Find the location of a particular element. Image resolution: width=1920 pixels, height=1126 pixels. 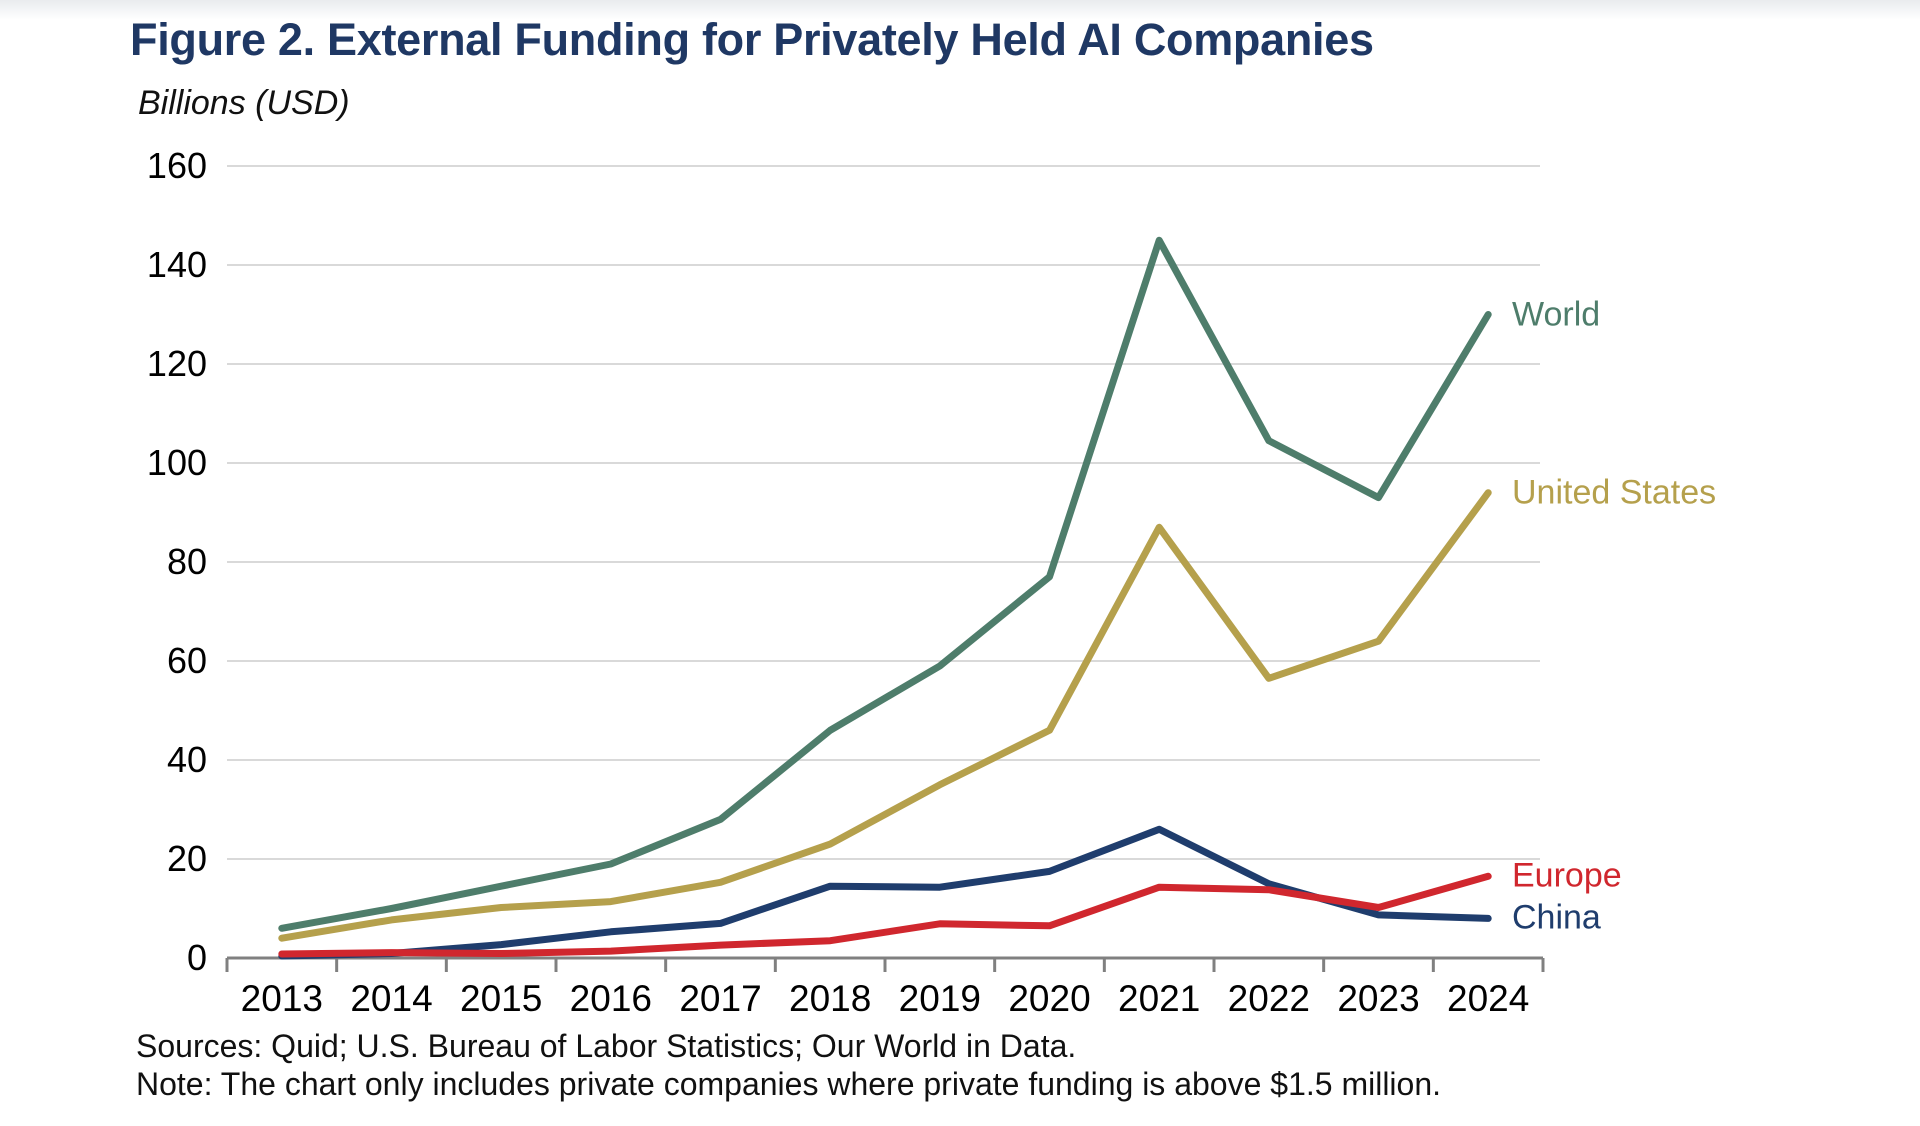

series-line-china is located at coordinates (885, 892).